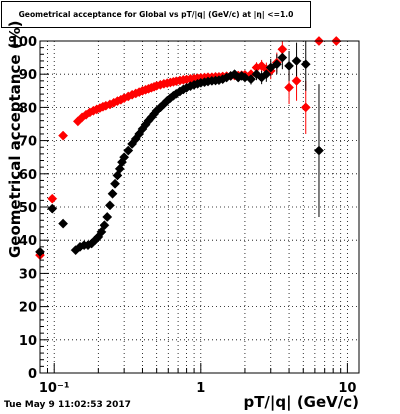 This screenshot has width=400, height=414. I want to click on y-tick-label: 80, so click(28, 108).